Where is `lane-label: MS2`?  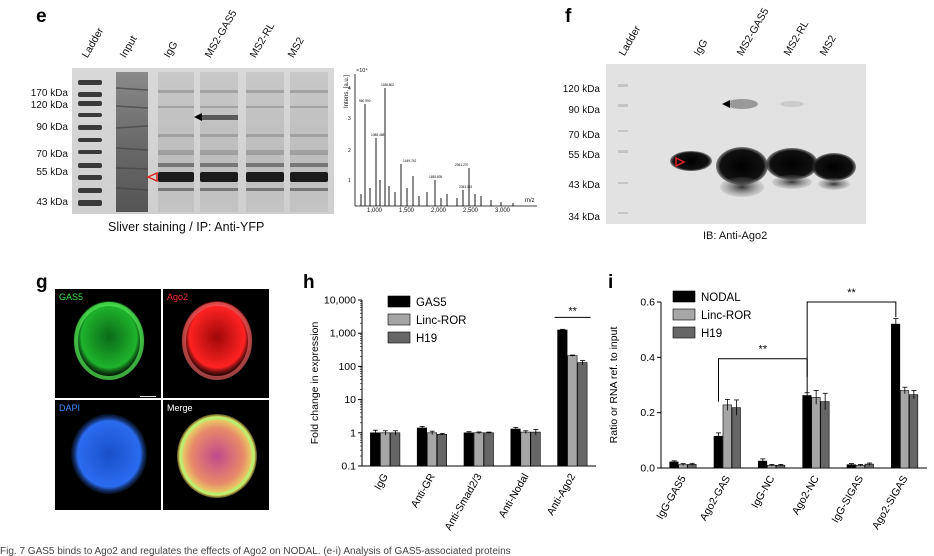 lane-label: MS2 is located at coordinates (296, 47).